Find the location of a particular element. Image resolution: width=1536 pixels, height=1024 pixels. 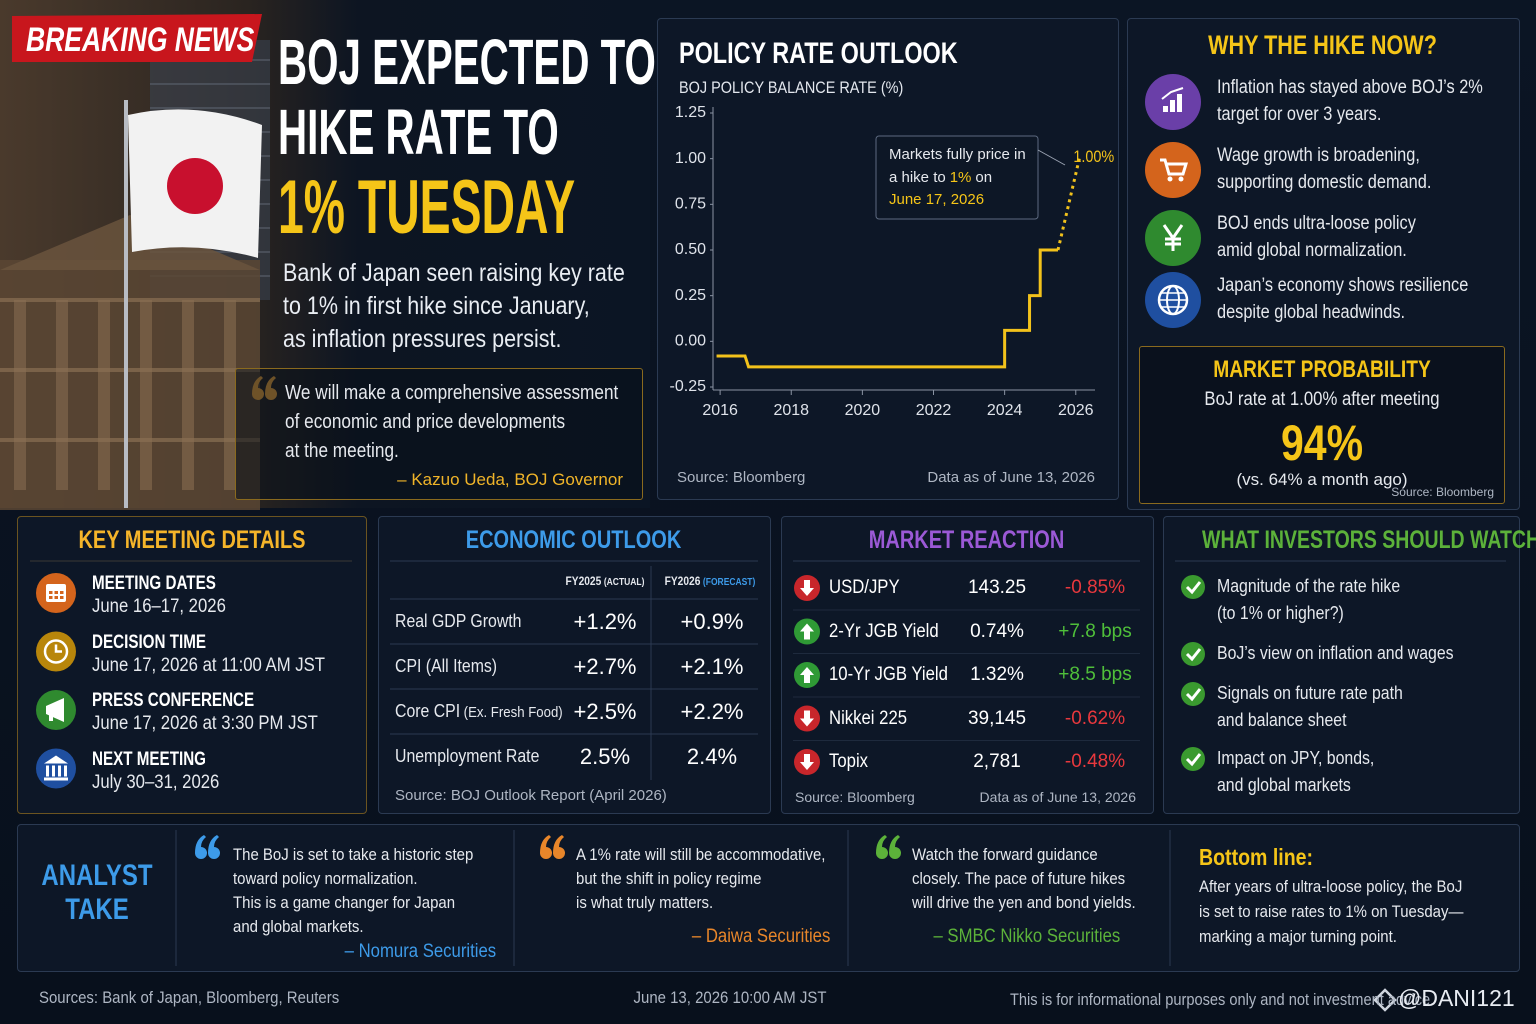

analyst-quote: The BoJ is set to take a historic step is located at coordinates (353, 854).